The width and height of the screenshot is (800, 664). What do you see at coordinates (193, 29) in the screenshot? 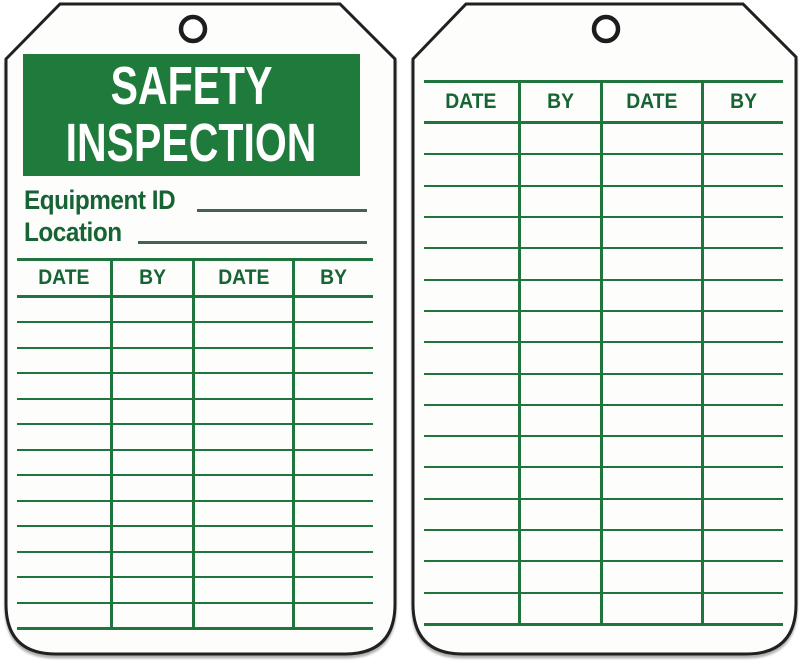
I see `hang-hole-icon` at bounding box center [193, 29].